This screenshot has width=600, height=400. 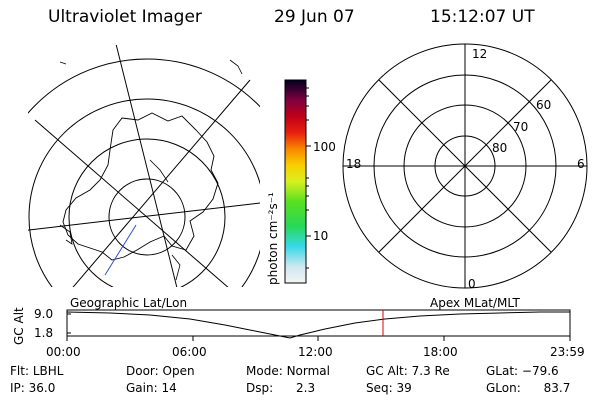 I want to click on instrument-title: Ultraviolet Imager, so click(x=125, y=17).